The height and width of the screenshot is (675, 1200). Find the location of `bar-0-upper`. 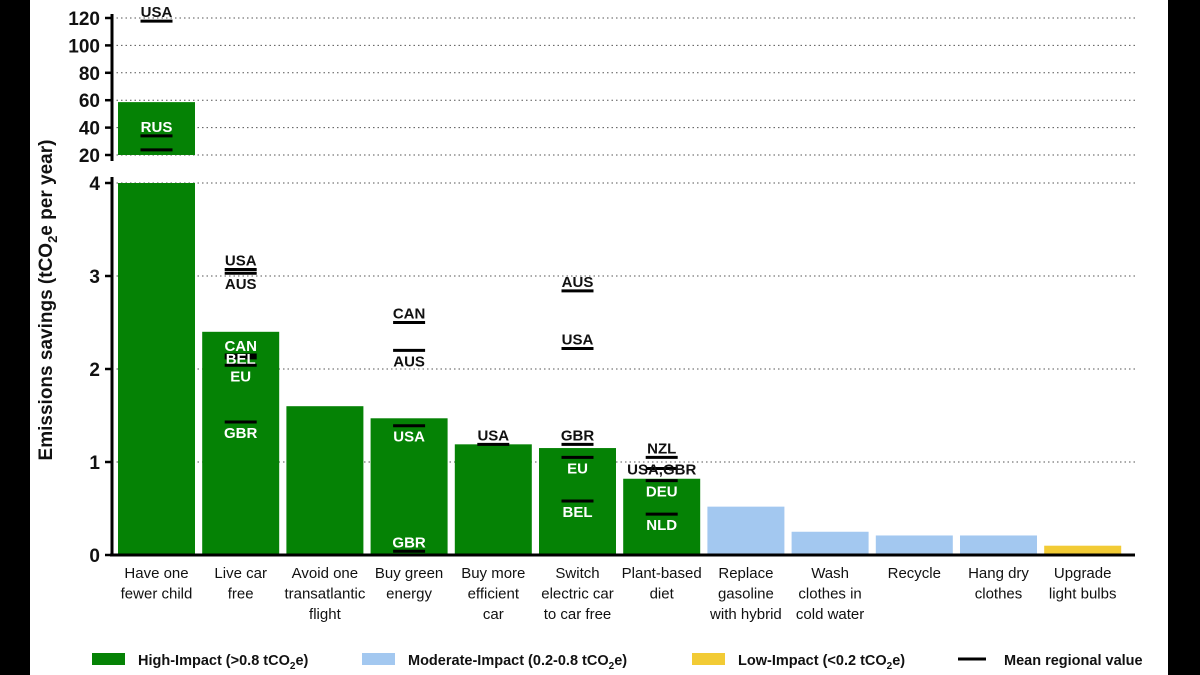

bar-0-upper is located at coordinates (156, 128).